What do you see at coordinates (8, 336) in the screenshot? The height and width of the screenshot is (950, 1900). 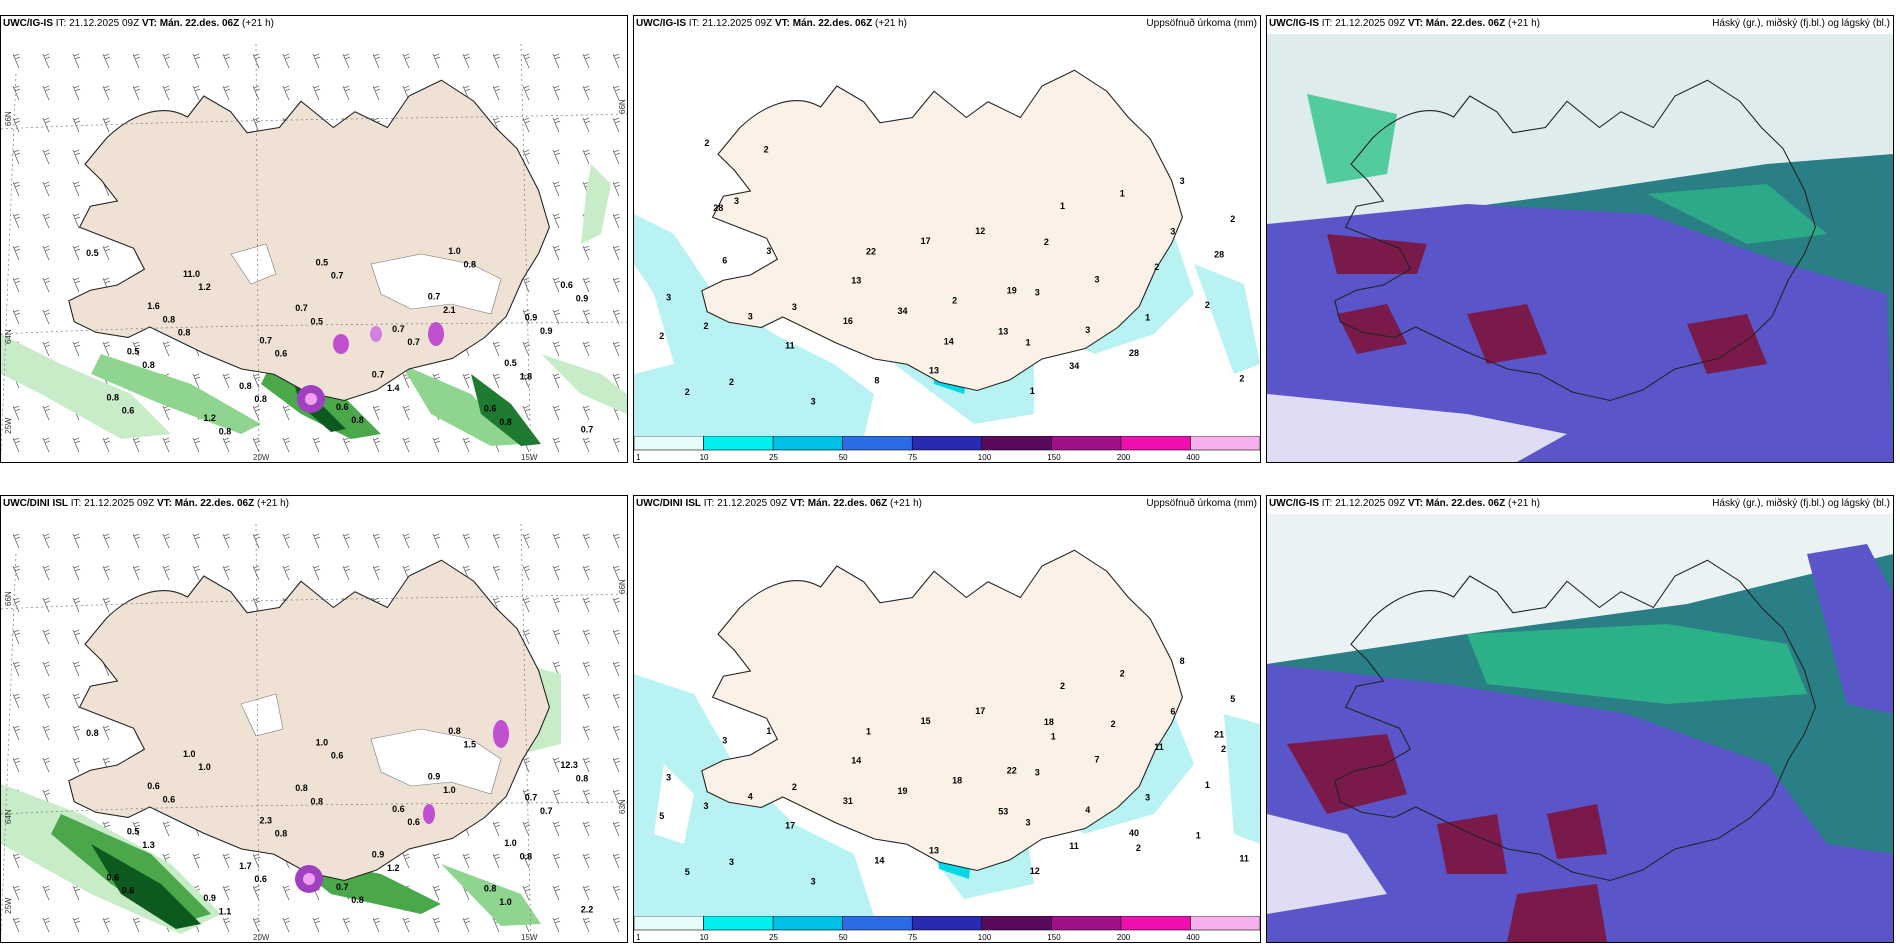 I see `lat-label-64: 64N` at bounding box center [8, 336].